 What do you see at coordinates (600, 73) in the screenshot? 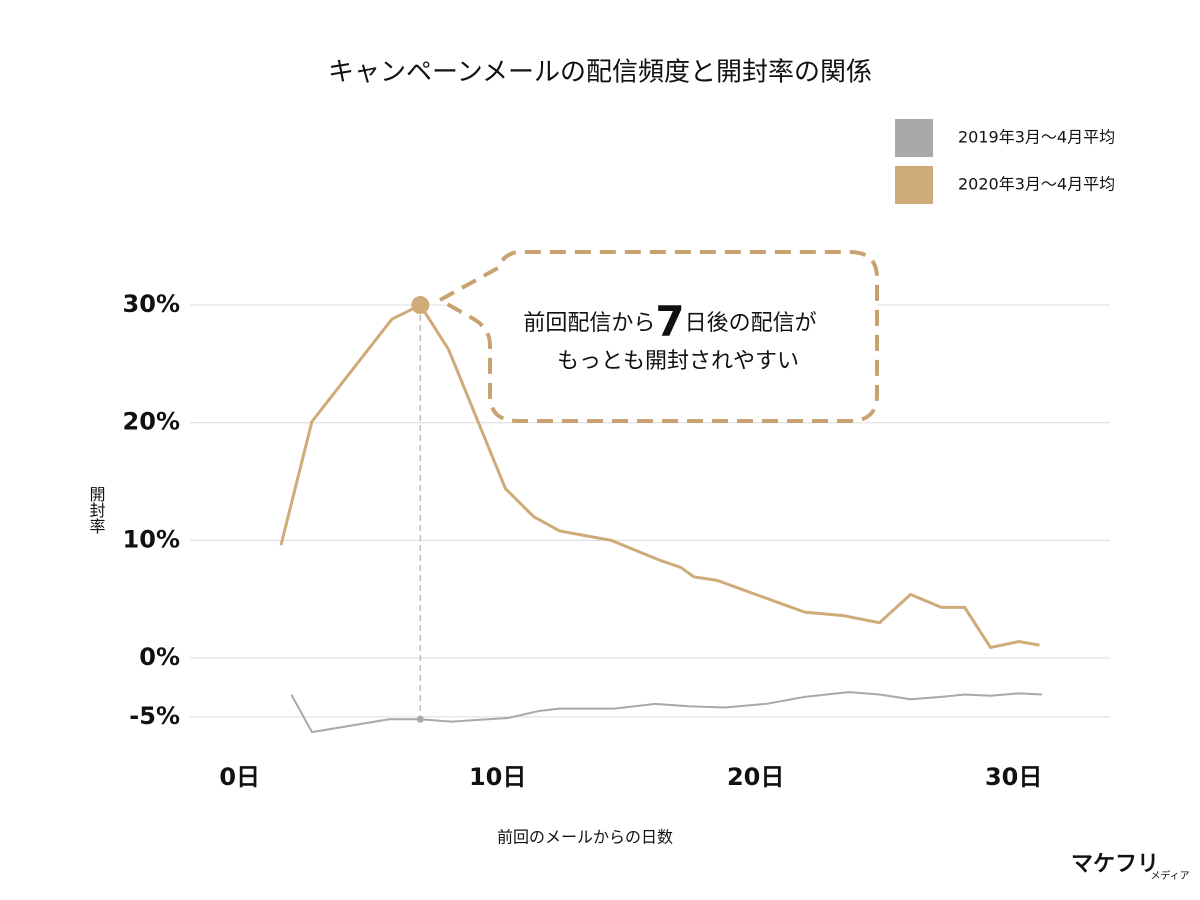
I see `chart-title: キャンペーンメールの配信頻度と開封率の関係` at bounding box center [600, 73].